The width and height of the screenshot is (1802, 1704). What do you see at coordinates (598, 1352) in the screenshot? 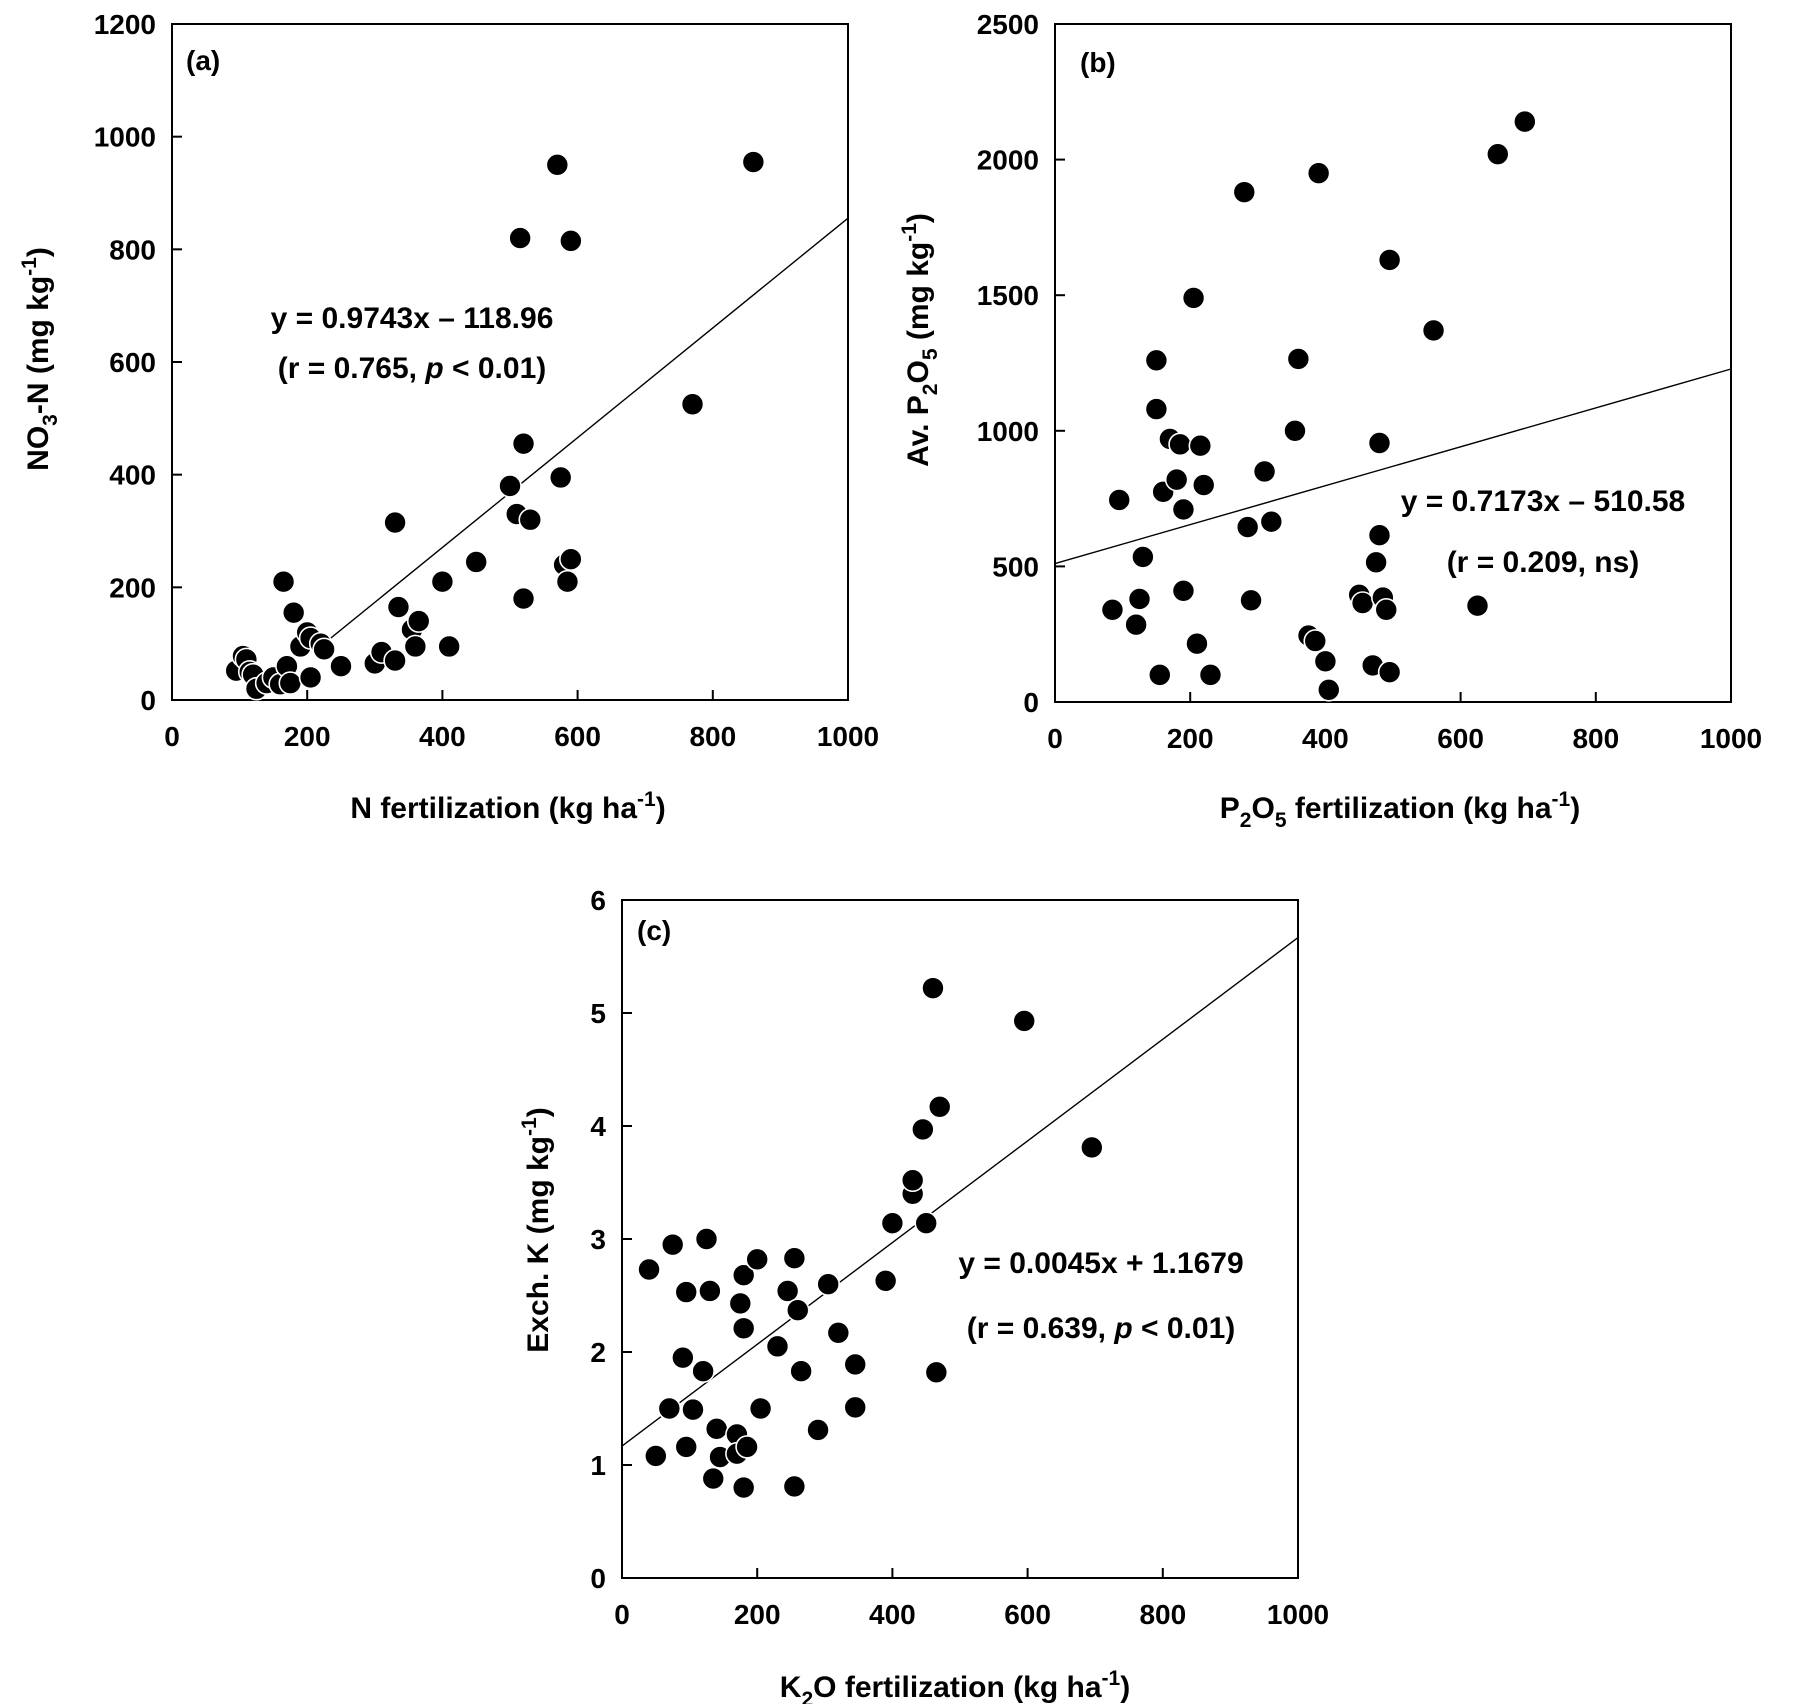
I see `y-tick-label: 2` at bounding box center [598, 1352].